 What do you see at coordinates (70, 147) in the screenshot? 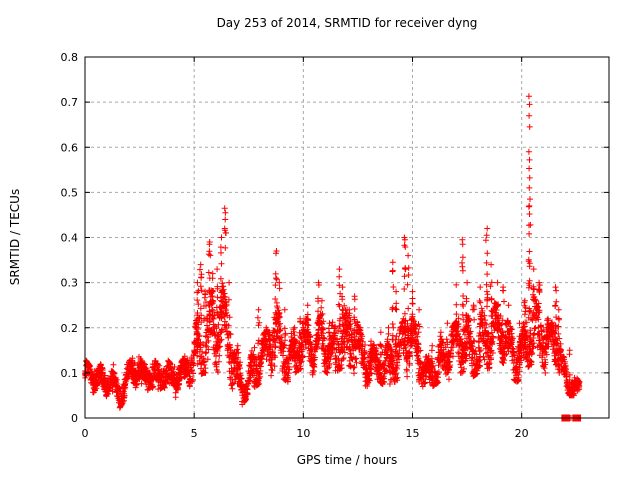
I see `y-tick-label: 0.6` at bounding box center [70, 147].